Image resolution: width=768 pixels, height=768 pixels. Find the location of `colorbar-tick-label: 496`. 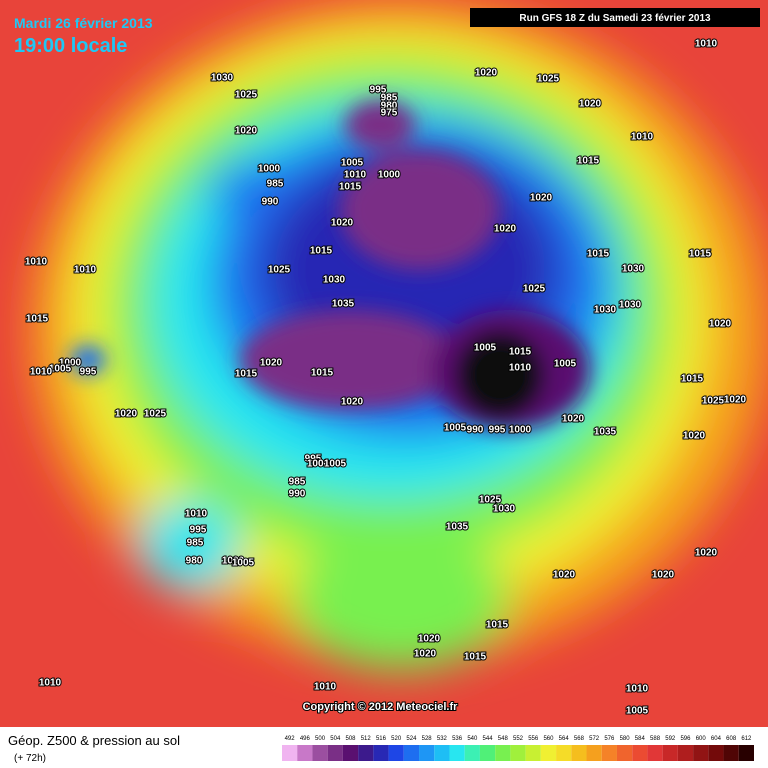

colorbar-tick-label: 496 is located at coordinates (305, 739).